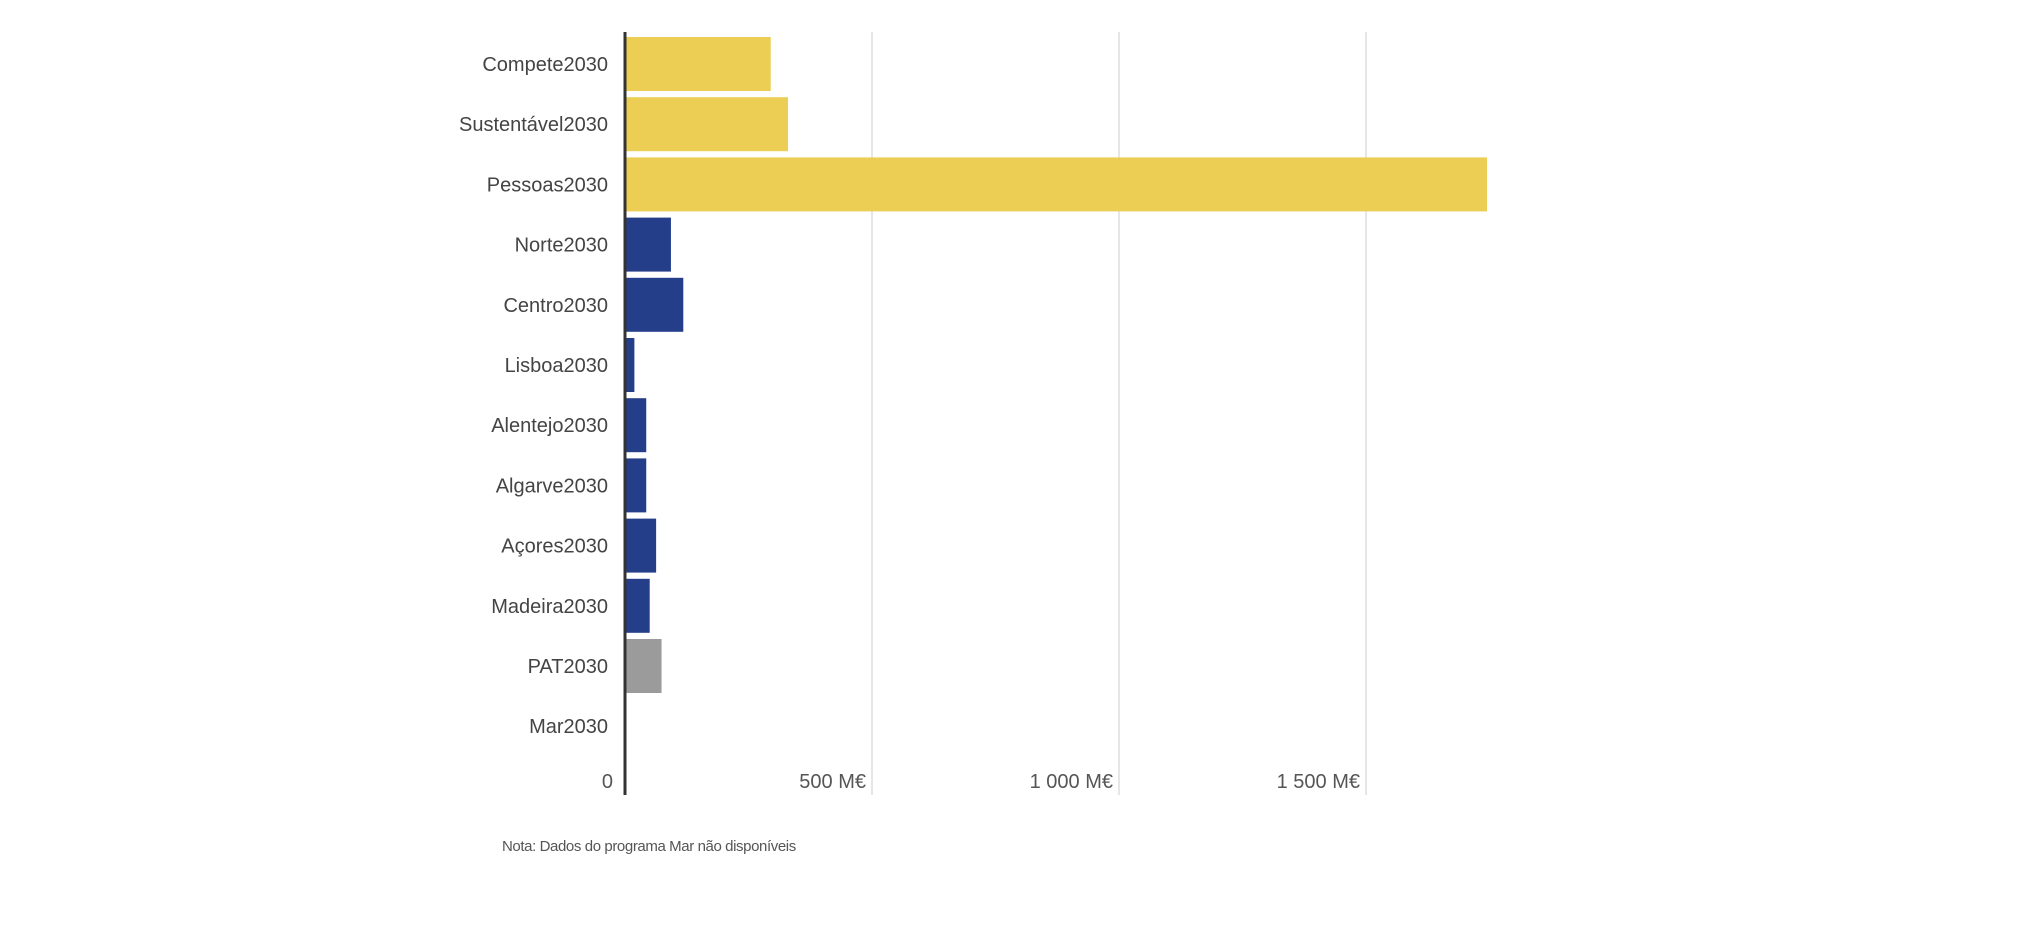  Describe the element at coordinates (555, 306) in the screenshot. I see `category-label: Centro2030` at that location.